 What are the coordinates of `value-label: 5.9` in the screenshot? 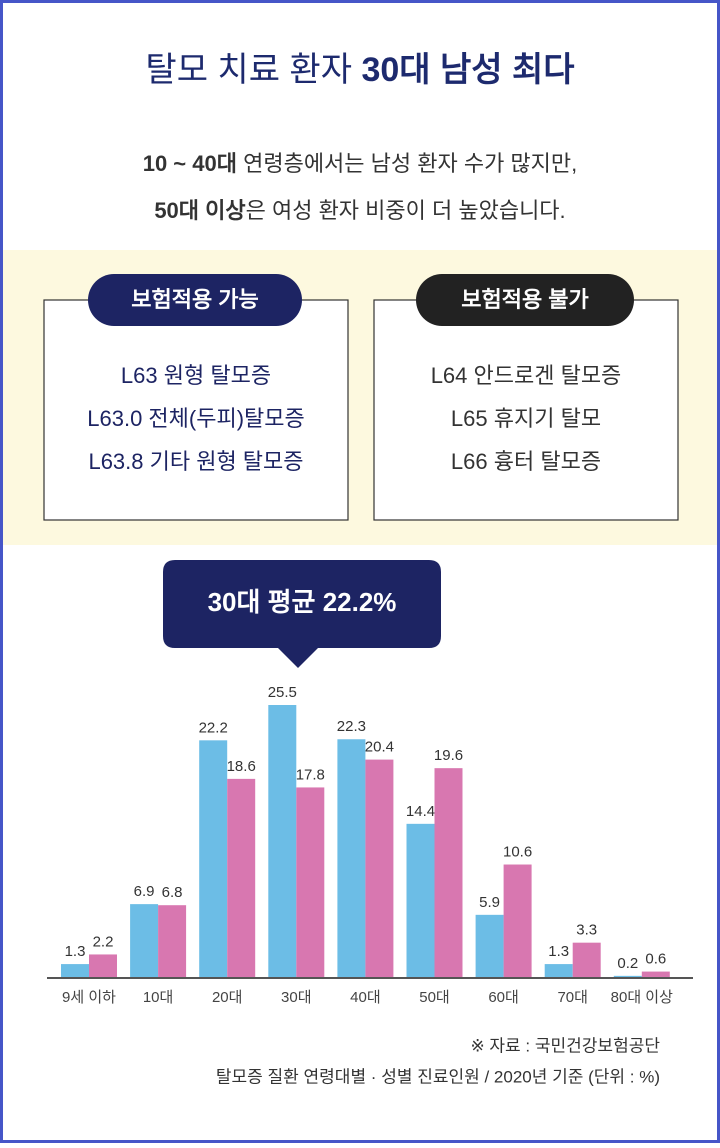 It's located at (489, 902).